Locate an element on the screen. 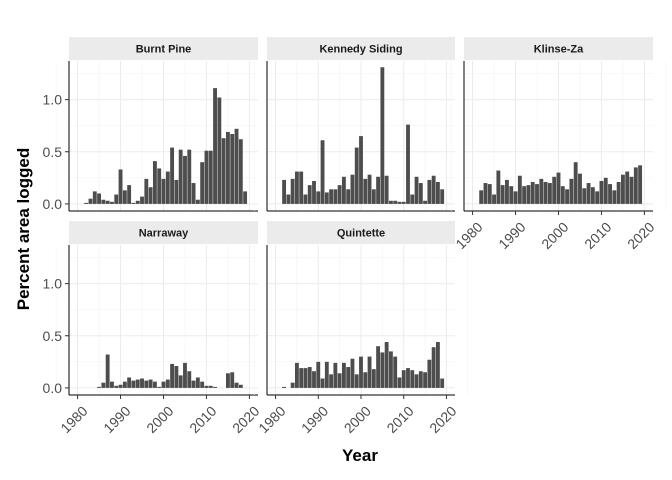 This screenshot has width=672, height=480. bar-quintette-1999 is located at coordinates (356, 381).